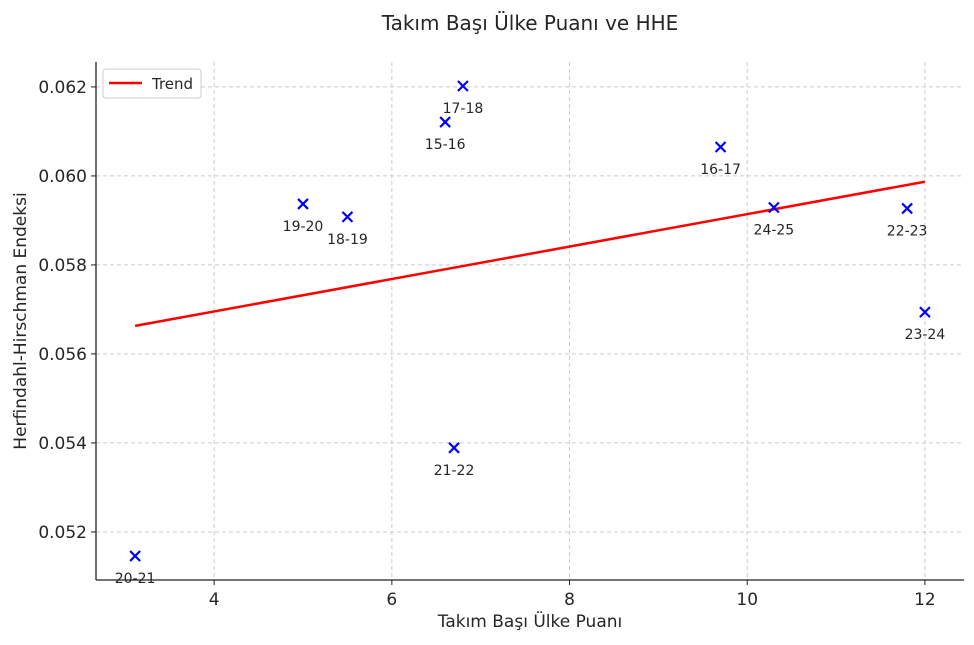  I want to click on y-tick-label: 0.056, so click(62, 355).